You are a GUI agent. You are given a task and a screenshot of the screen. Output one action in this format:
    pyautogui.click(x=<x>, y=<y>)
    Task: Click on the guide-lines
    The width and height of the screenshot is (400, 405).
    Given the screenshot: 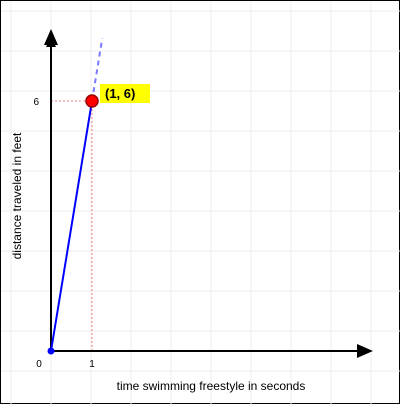 What is the action you would take?
    pyautogui.click(x=72, y=225)
    